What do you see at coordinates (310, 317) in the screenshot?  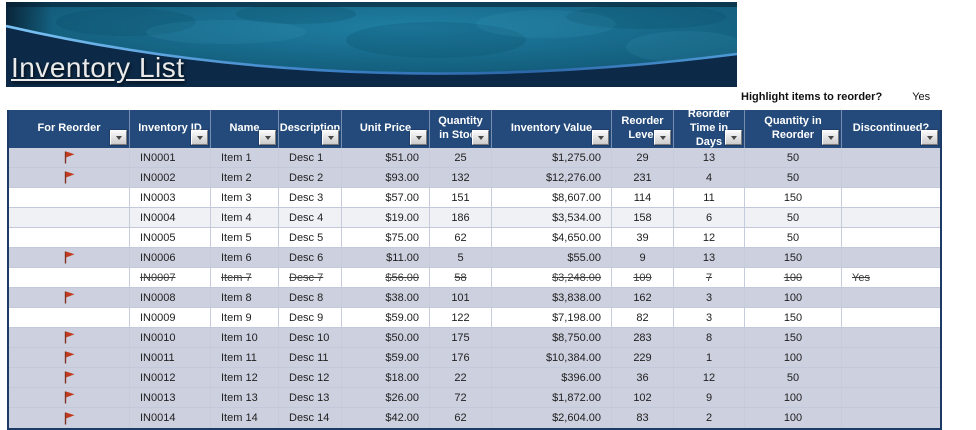 I see `cell-description: Desc 9` at bounding box center [310, 317].